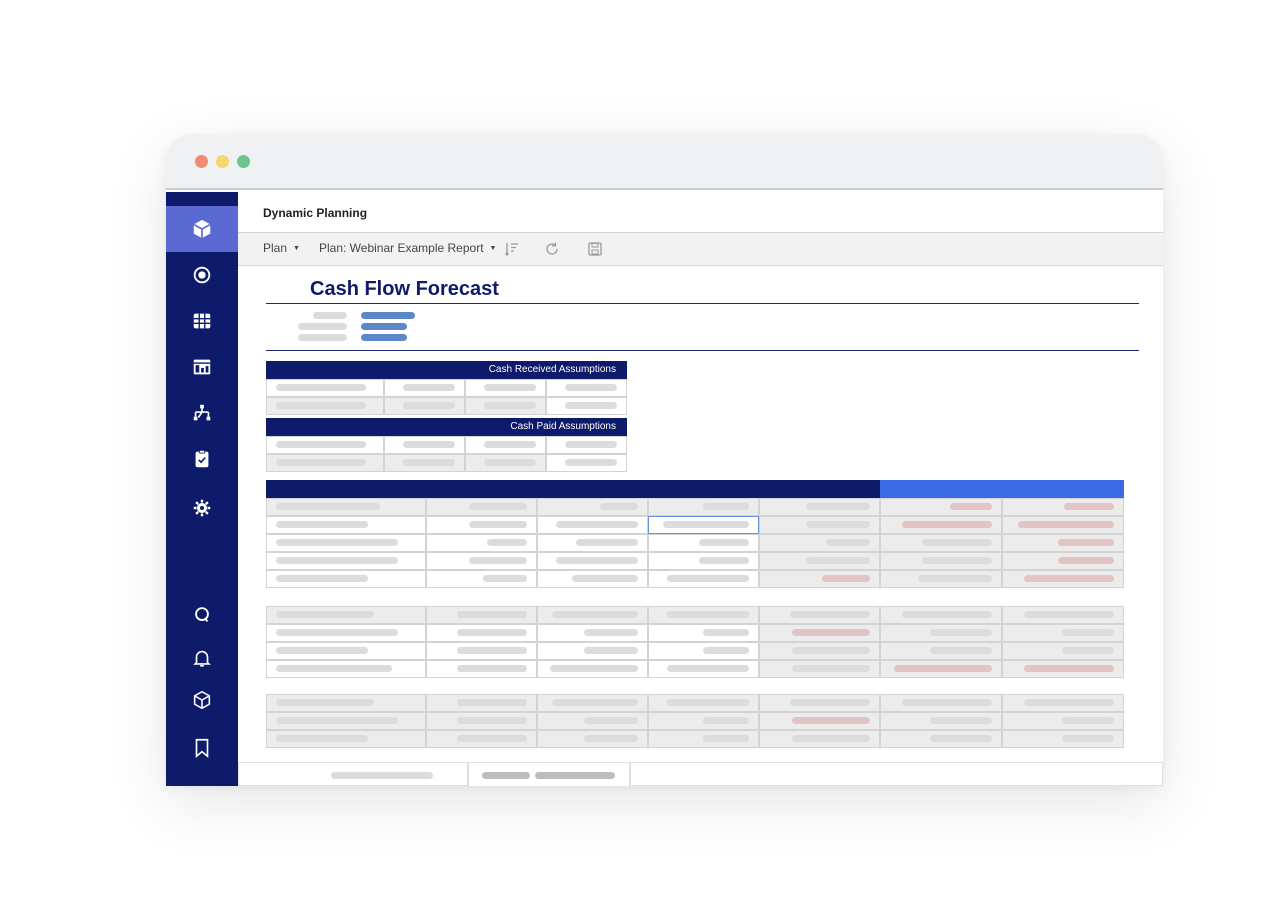  Describe the element at coordinates (202, 321) in the screenshot. I see `sidebar-item-sheets` at that location.